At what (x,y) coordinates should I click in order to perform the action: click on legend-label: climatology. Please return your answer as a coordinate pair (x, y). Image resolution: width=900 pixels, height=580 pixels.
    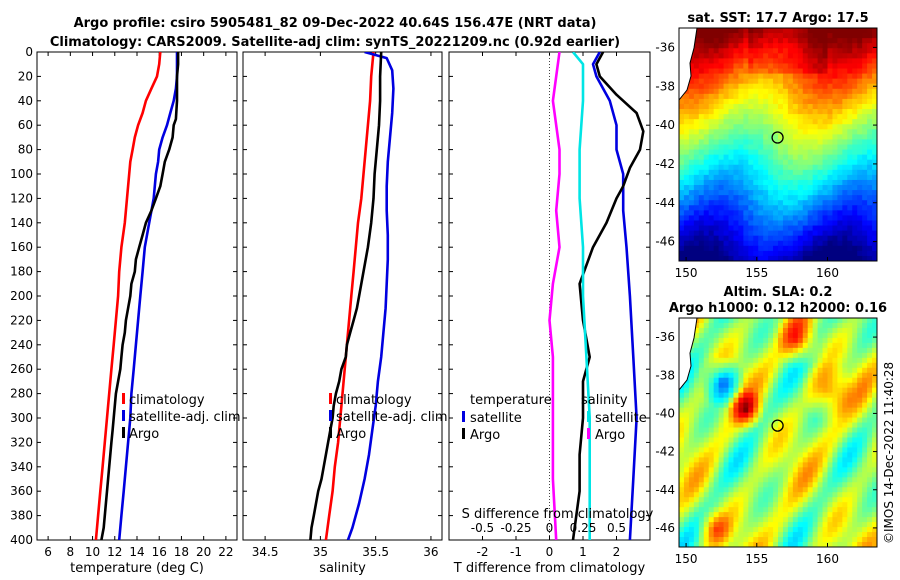
    Looking at the image, I should click on (167, 400).